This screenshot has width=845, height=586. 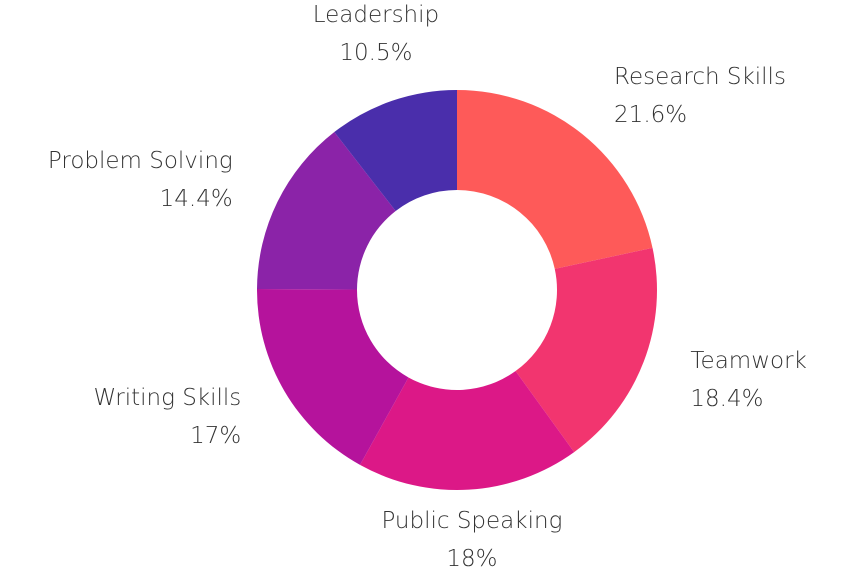 What do you see at coordinates (748, 361) in the screenshot?
I see `slice-label: Teamwork` at bounding box center [748, 361].